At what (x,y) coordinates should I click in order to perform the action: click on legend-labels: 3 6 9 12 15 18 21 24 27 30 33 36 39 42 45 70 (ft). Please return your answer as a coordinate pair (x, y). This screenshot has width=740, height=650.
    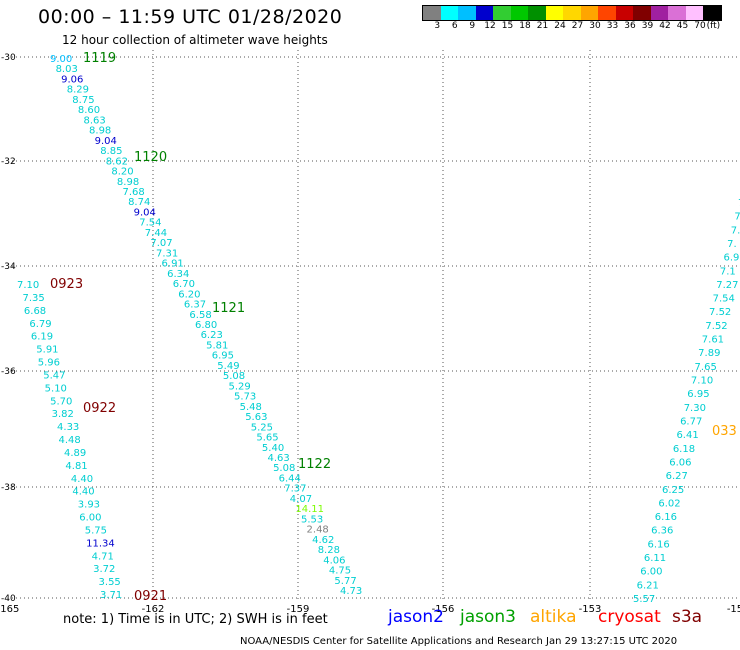
    Looking at the image, I should click on (579, 27).